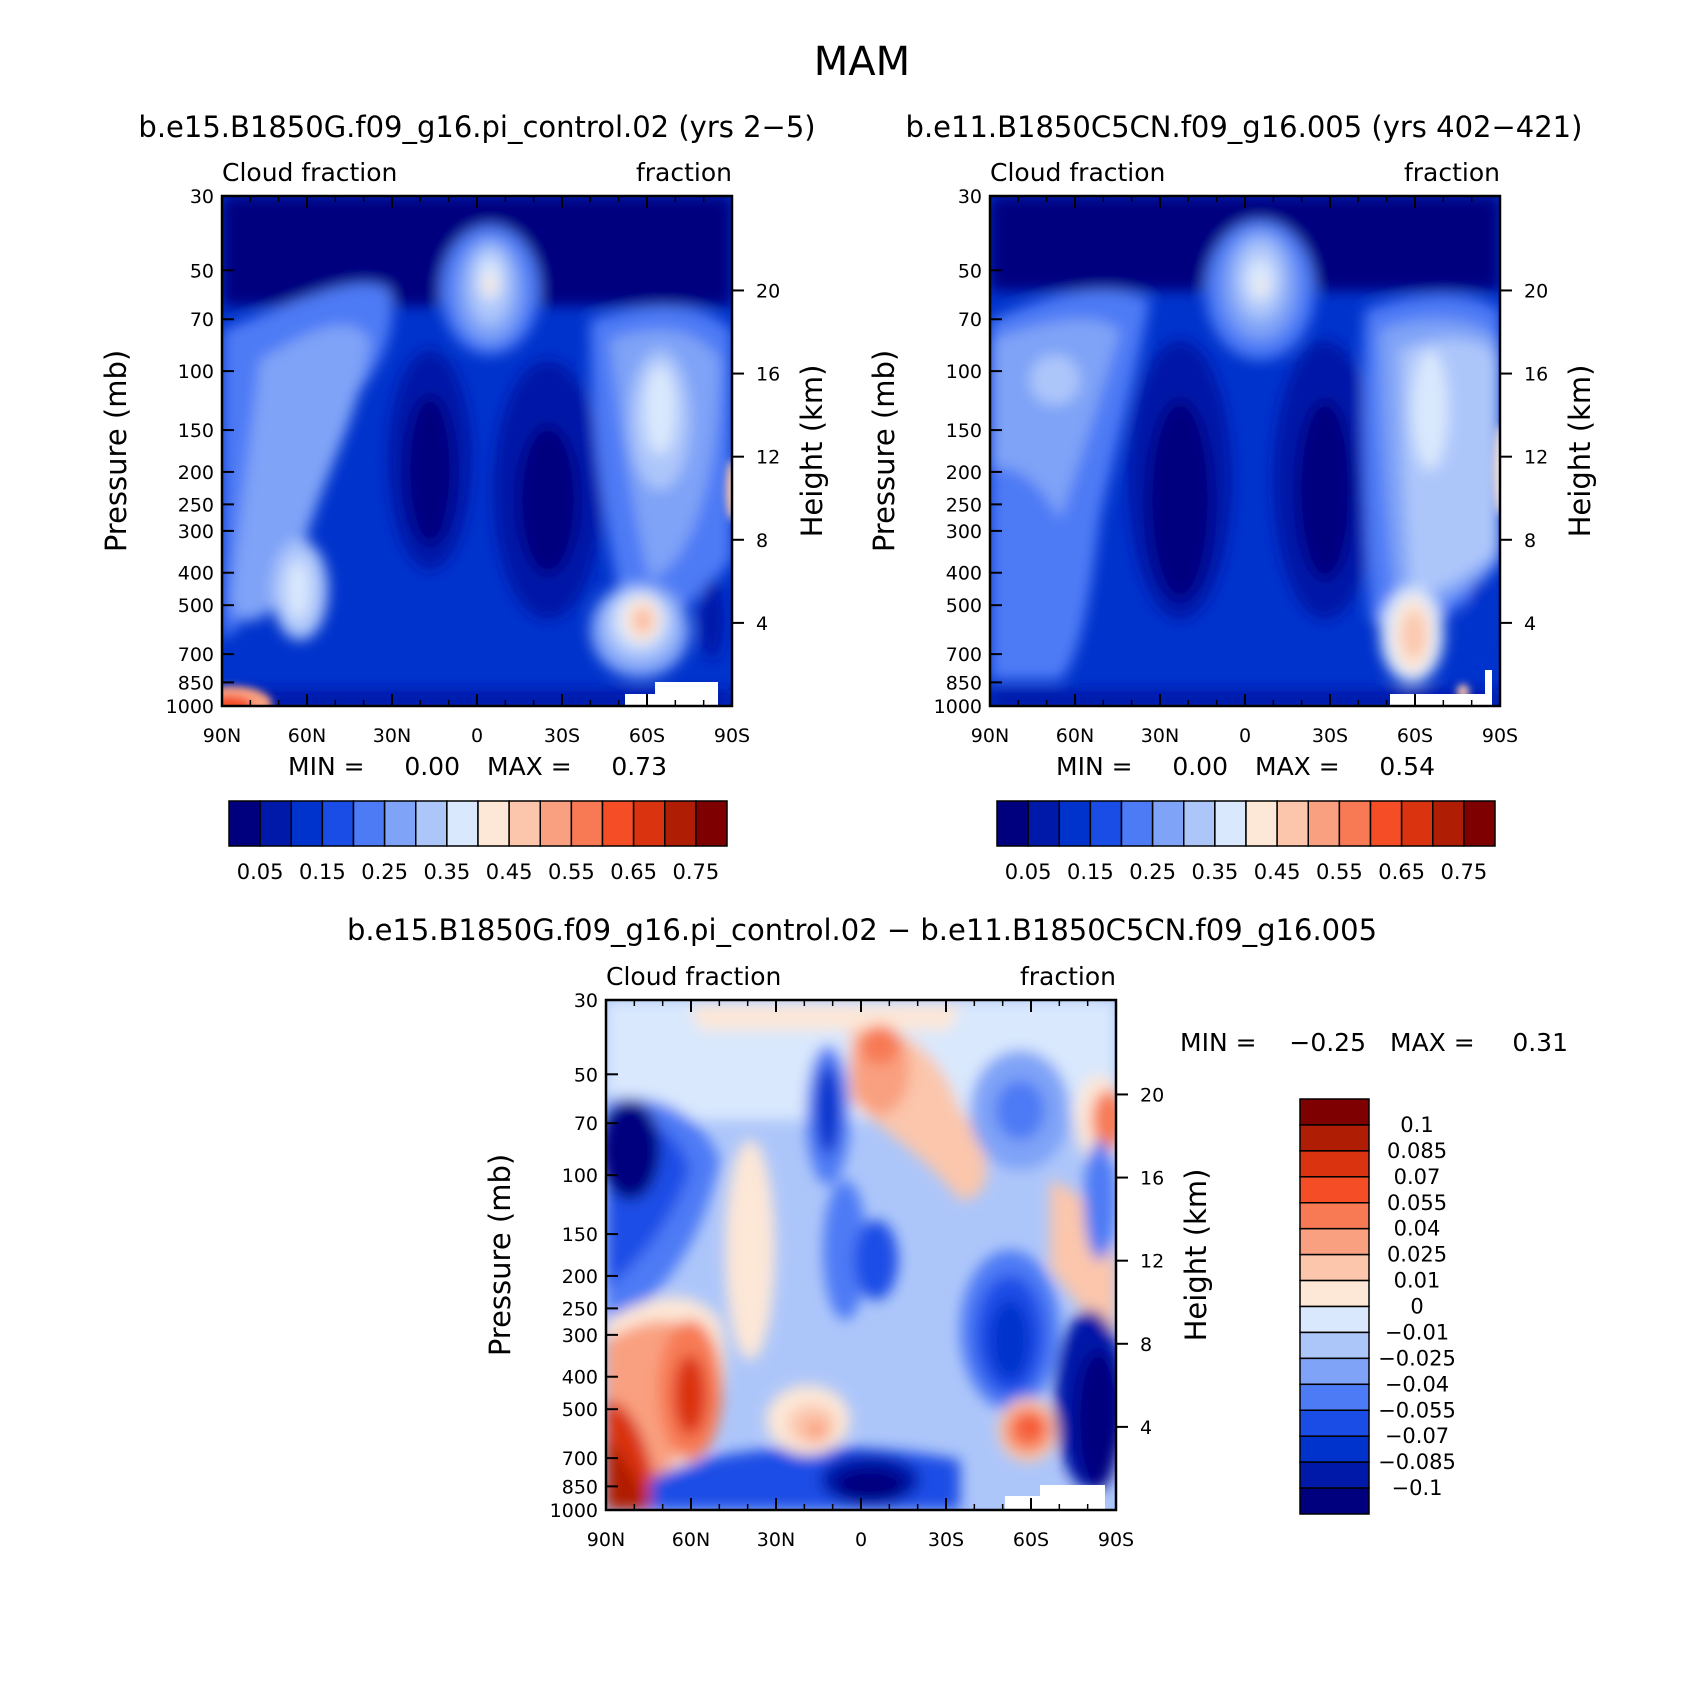 Image resolution: width=1702 pixels, height=1699 pixels. What do you see at coordinates (477, 451) in the screenshot?
I see `panel-a-contour-field` at bounding box center [477, 451].